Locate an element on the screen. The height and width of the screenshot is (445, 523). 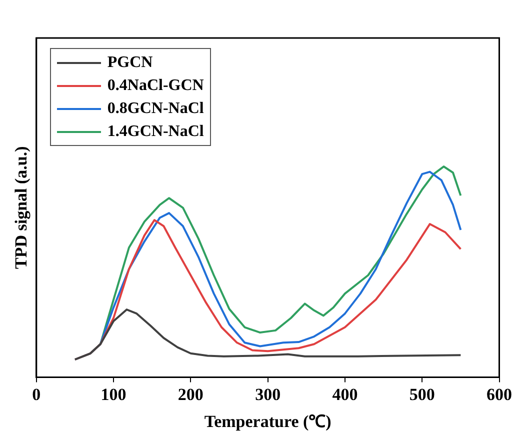
x-tick-label: 200 is located at coordinates (191, 394).